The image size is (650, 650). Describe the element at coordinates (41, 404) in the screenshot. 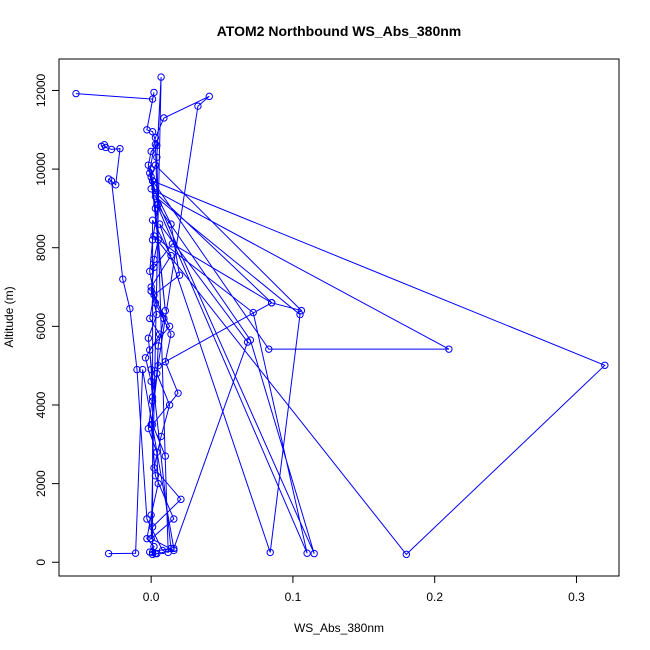

I see `y-tick-label: 4000` at that location.